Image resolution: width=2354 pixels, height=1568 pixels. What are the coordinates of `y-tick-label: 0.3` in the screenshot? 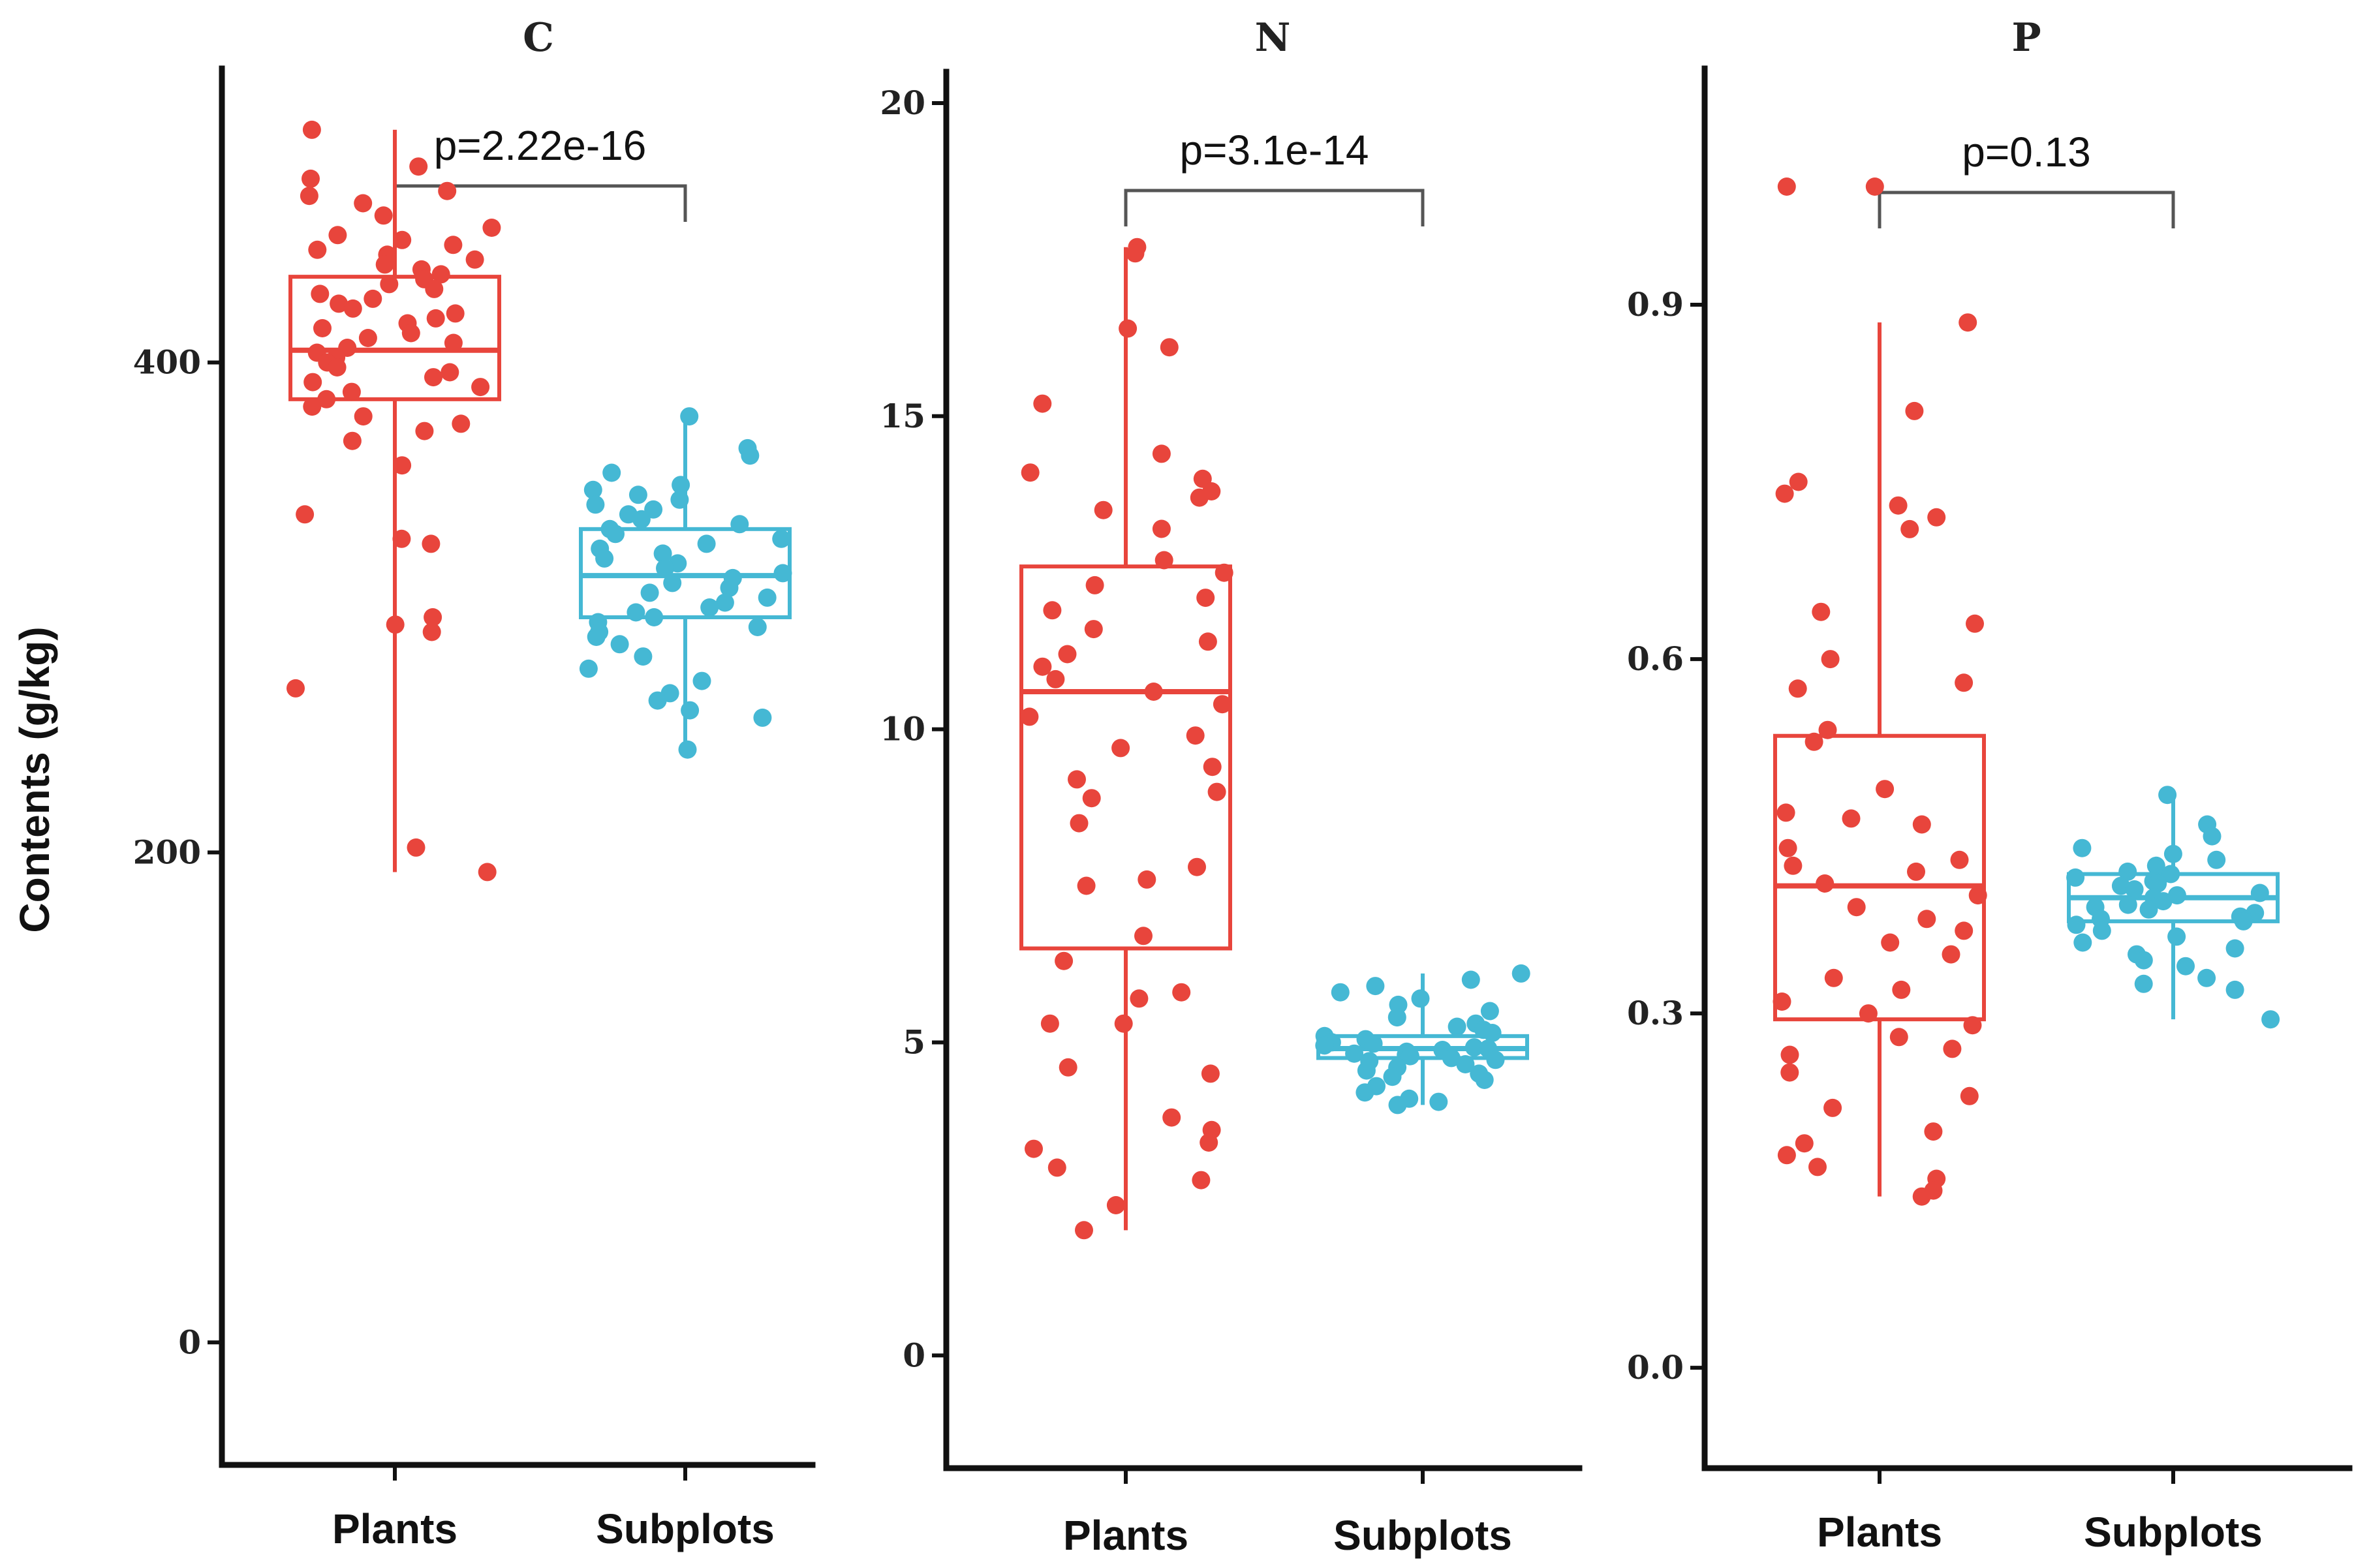 It's located at (1655, 1013).